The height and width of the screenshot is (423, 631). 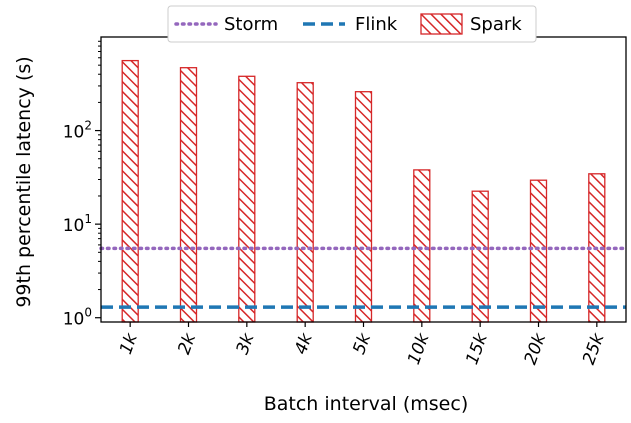 What do you see at coordinates (77, 224) in the screenshot?
I see `y-tick-label: 10¹` at bounding box center [77, 224].